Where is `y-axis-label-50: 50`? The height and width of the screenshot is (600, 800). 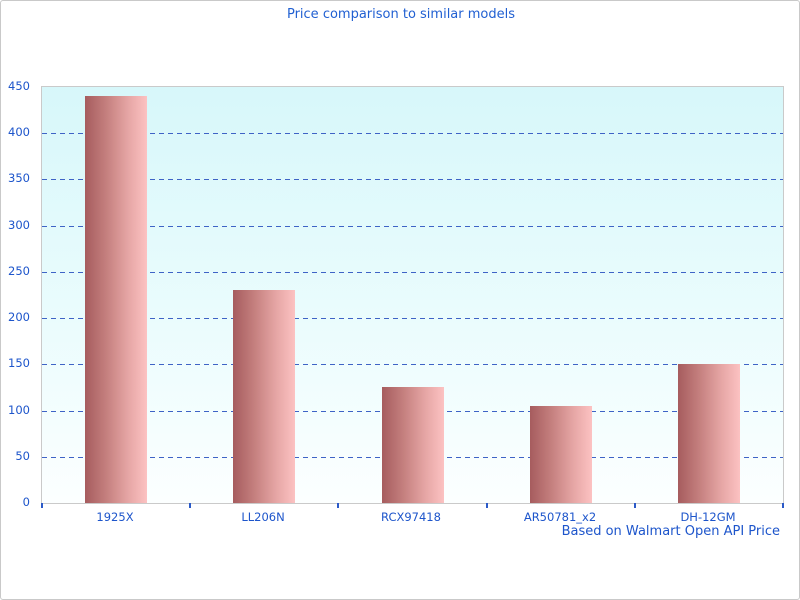
y-axis-label-50: 50 is located at coordinates (22, 456).